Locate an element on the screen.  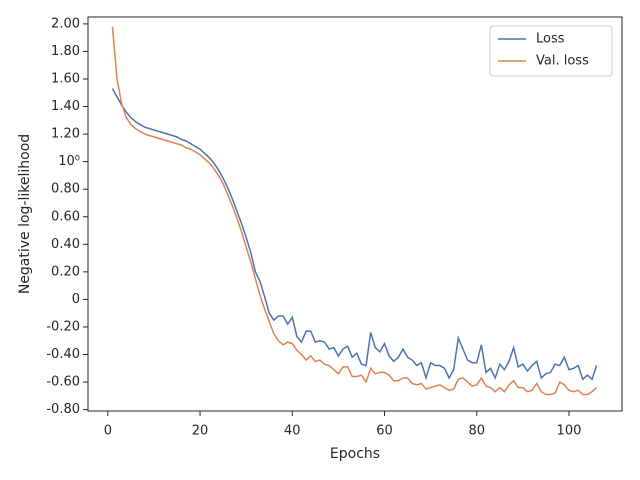
y-tick-label: 1.60 is located at coordinates (65, 78).